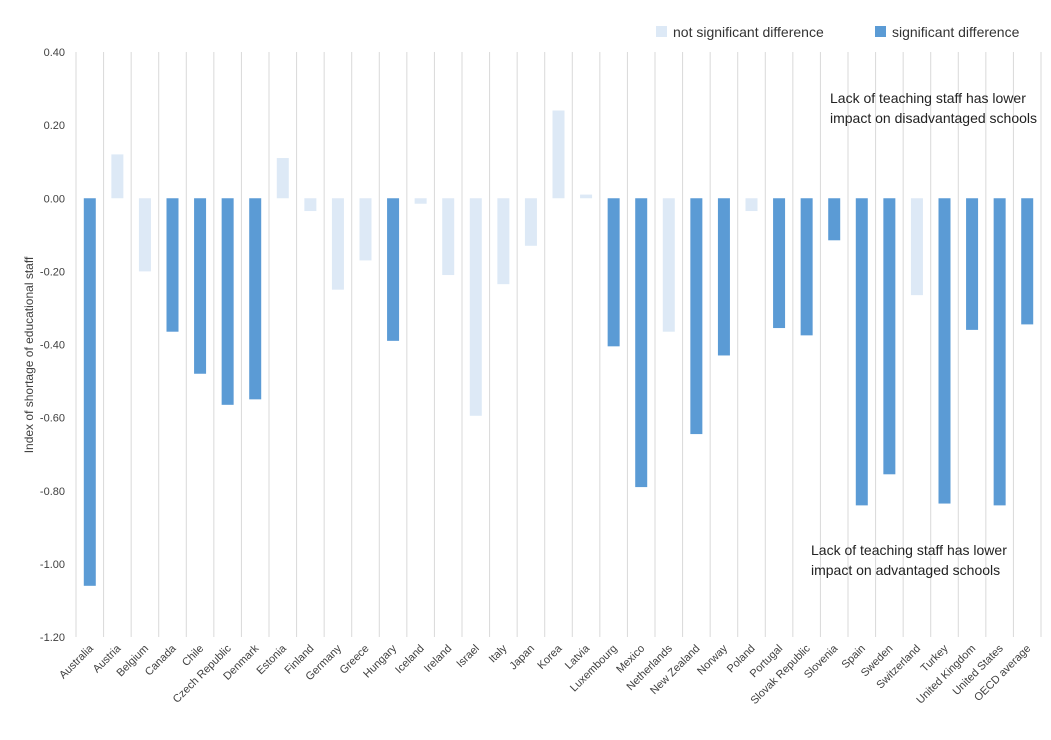 The height and width of the screenshot is (740, 1051). Describe the element at coordinates (161, 660) in the screenshot. I see `x-tick-label: Canada` at that location.